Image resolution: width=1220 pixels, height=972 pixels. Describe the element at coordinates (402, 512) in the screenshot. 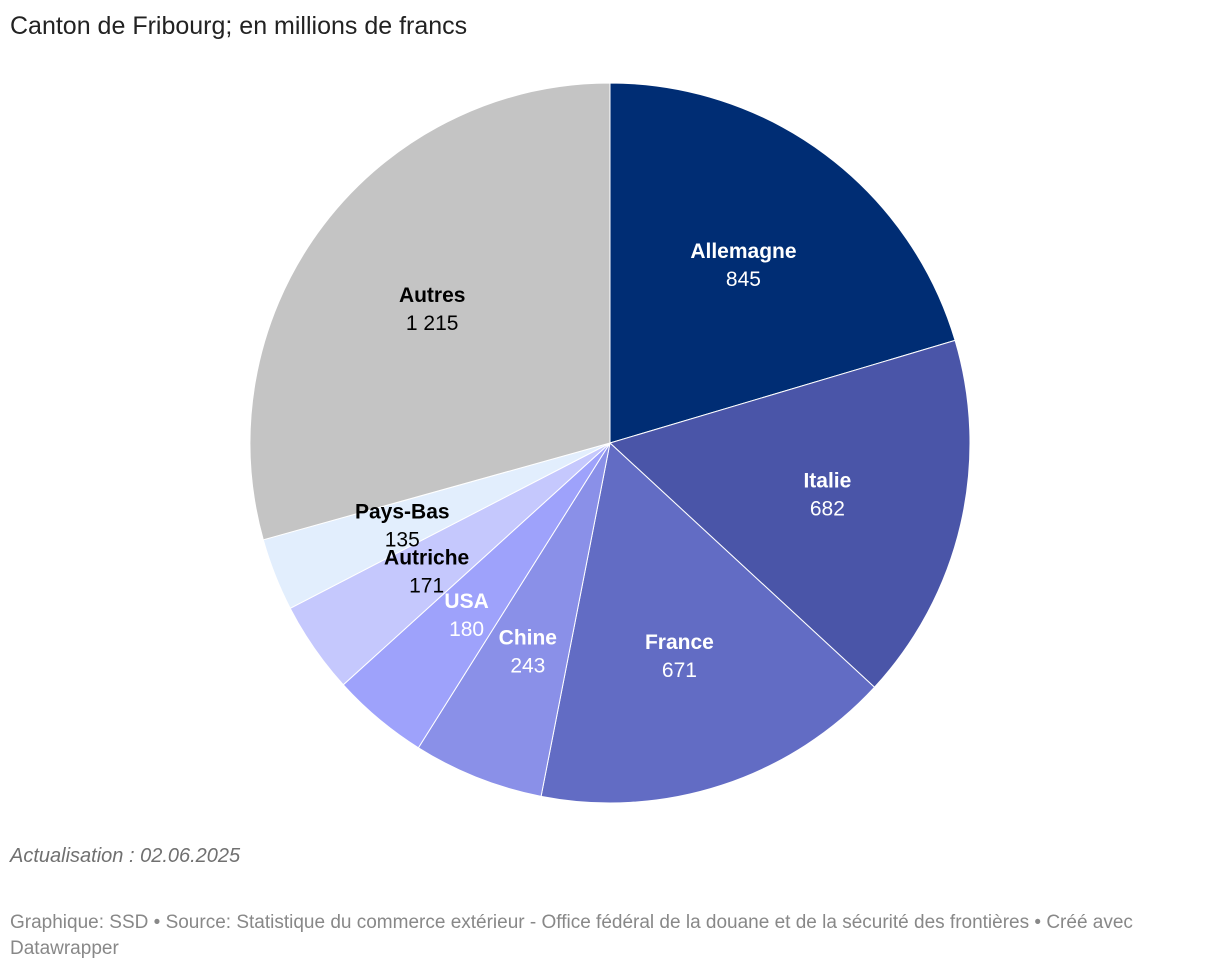

I see `slice-name: Pays-Bas` at that location.